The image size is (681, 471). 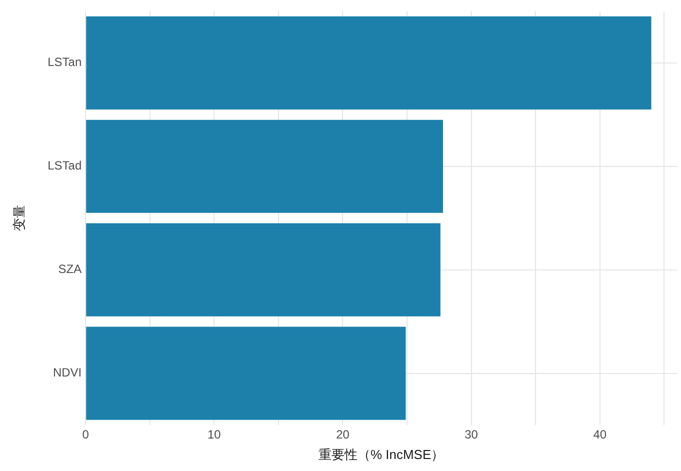 I want to click on y-tick-label: SZA, so click(x=70, y=269).